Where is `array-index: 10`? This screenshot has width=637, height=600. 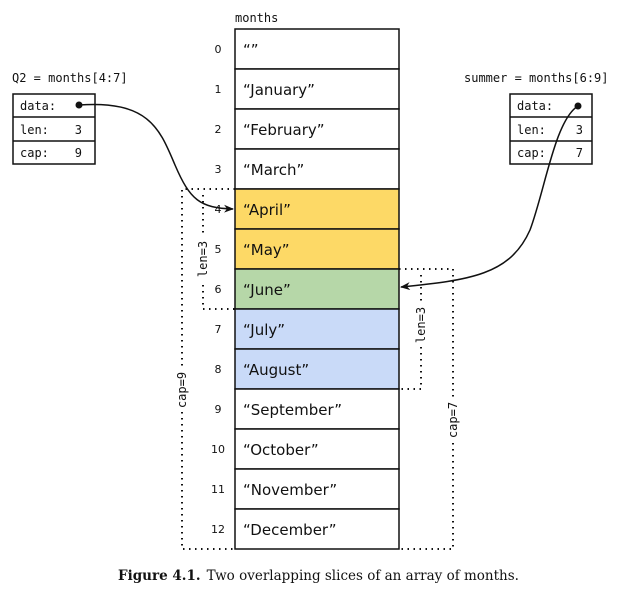
array-index: 10 is located at coordinates (218, 449).